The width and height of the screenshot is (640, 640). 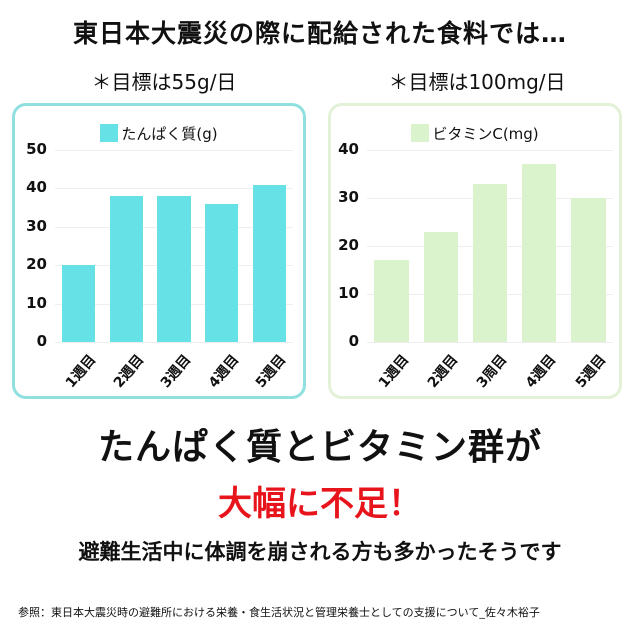 I want to click on x-tick-label: 3周目, so click(x=492, y=371).